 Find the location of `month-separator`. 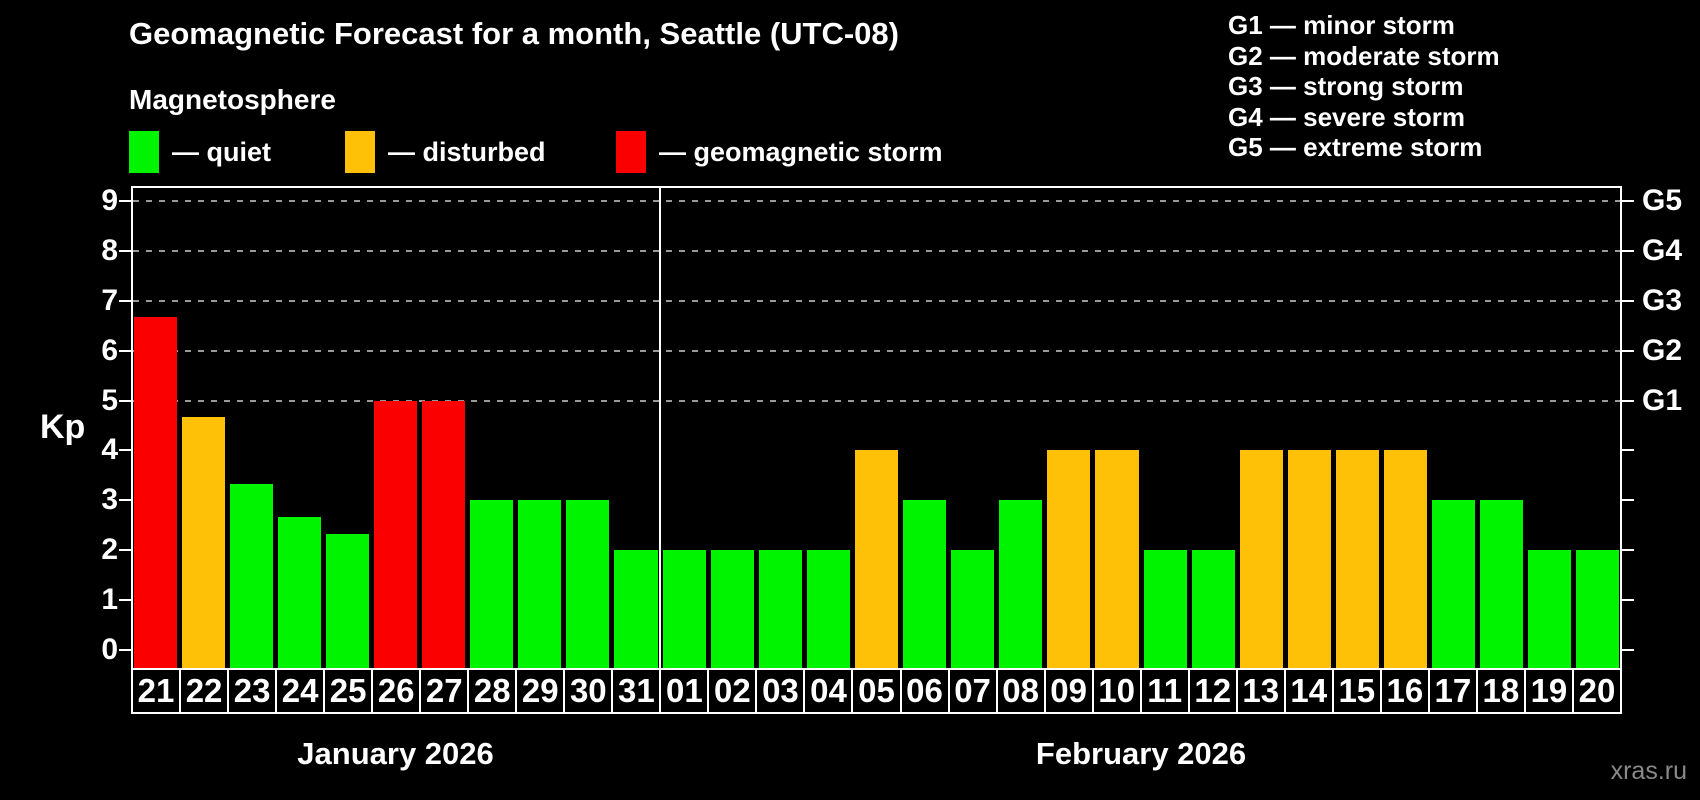

month-separator is located at coordinates (660, 427).